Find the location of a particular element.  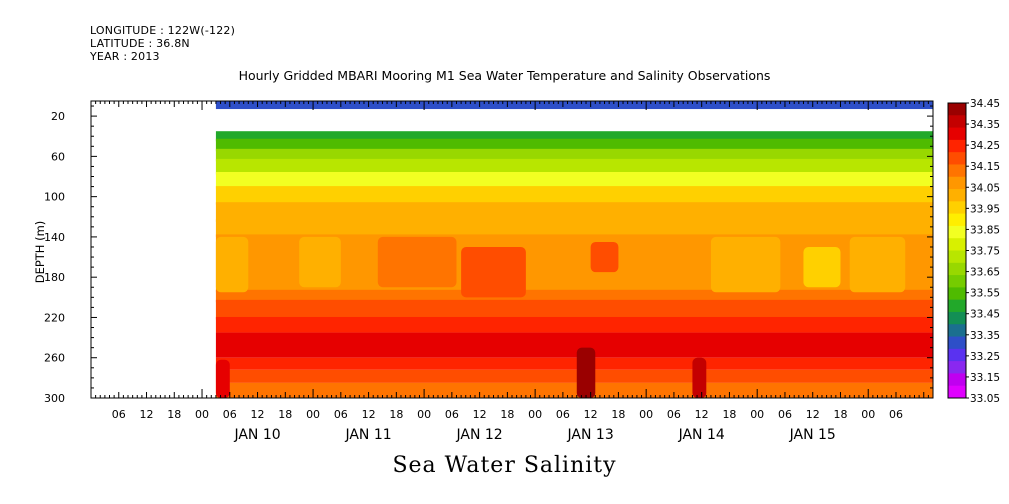

colorbar-label: 34.45 is located at coordinates (985, 104).